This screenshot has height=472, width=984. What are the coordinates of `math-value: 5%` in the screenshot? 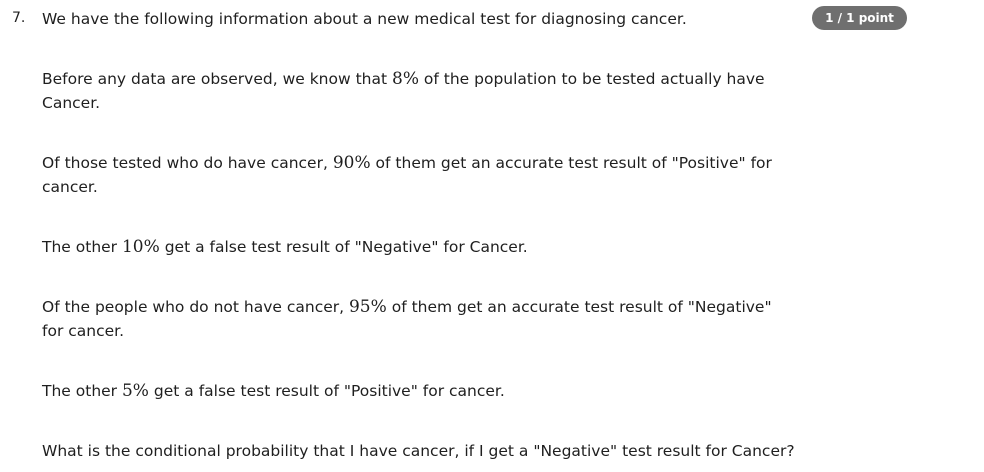 It's located at (135, 391).